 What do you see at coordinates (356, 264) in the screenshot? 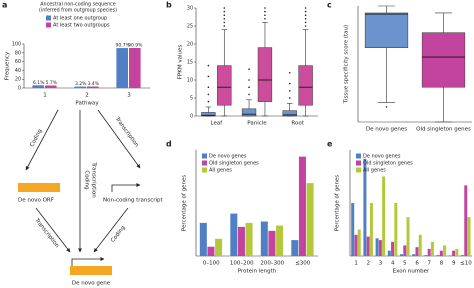
I see `x-tick-label: 1` at bounding box center [356, 264].